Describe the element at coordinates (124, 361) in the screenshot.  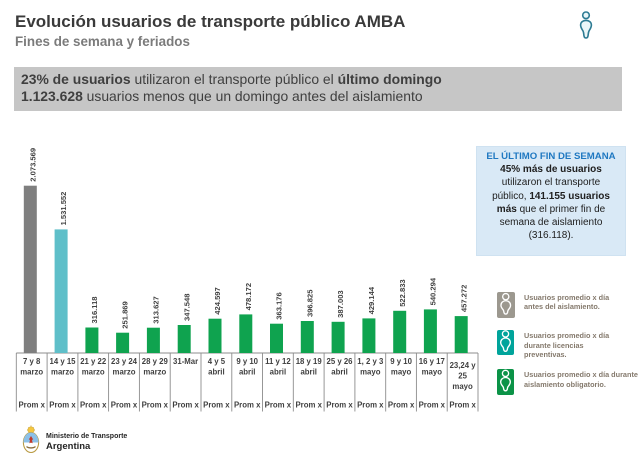
I see `svg-text: 23 y 24` at that location.